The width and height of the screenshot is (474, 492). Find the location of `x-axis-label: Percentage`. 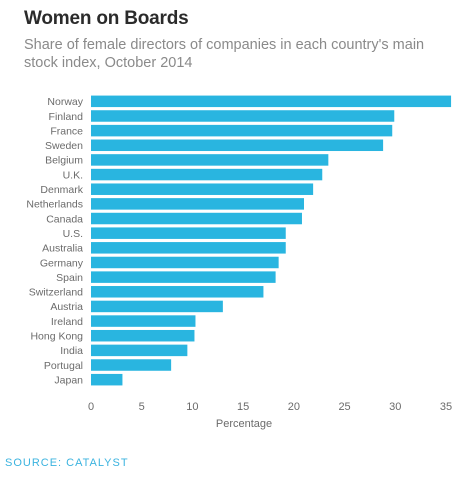

x-axis-label: Percentage is located at coordinates (244, 424).